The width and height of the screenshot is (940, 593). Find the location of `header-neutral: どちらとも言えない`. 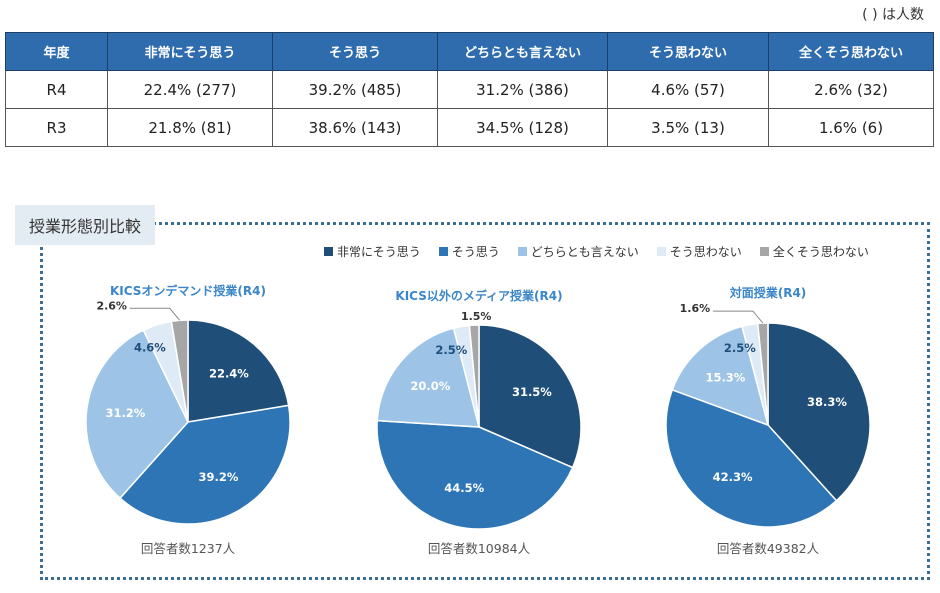

header-neutral: どちらとも言えない is located at coordinates (522, 51).